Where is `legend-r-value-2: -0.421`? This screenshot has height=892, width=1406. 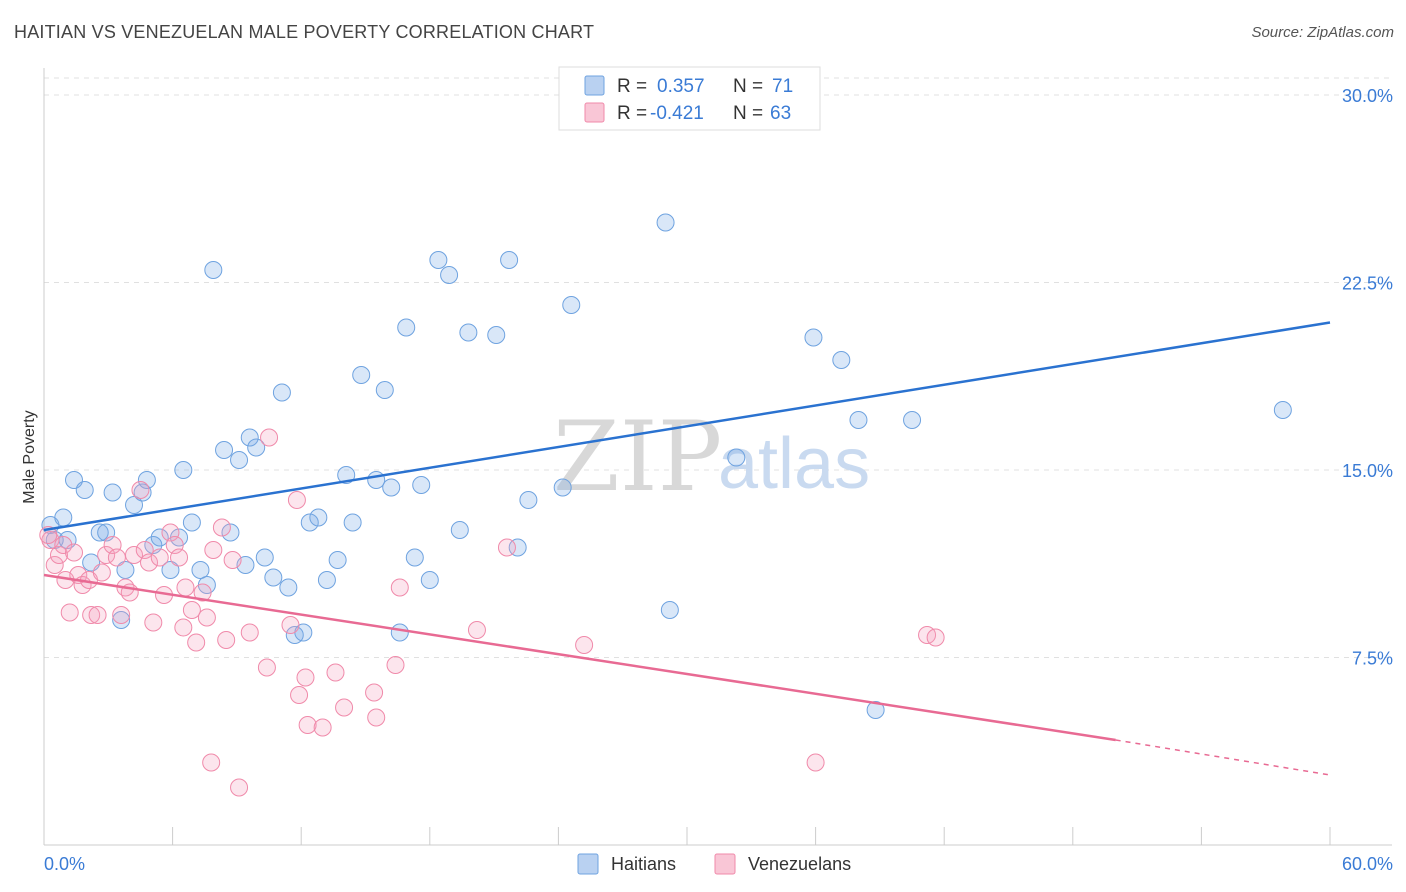 legend-r-value-2: -0.421 is located at coordinates (677, 113).